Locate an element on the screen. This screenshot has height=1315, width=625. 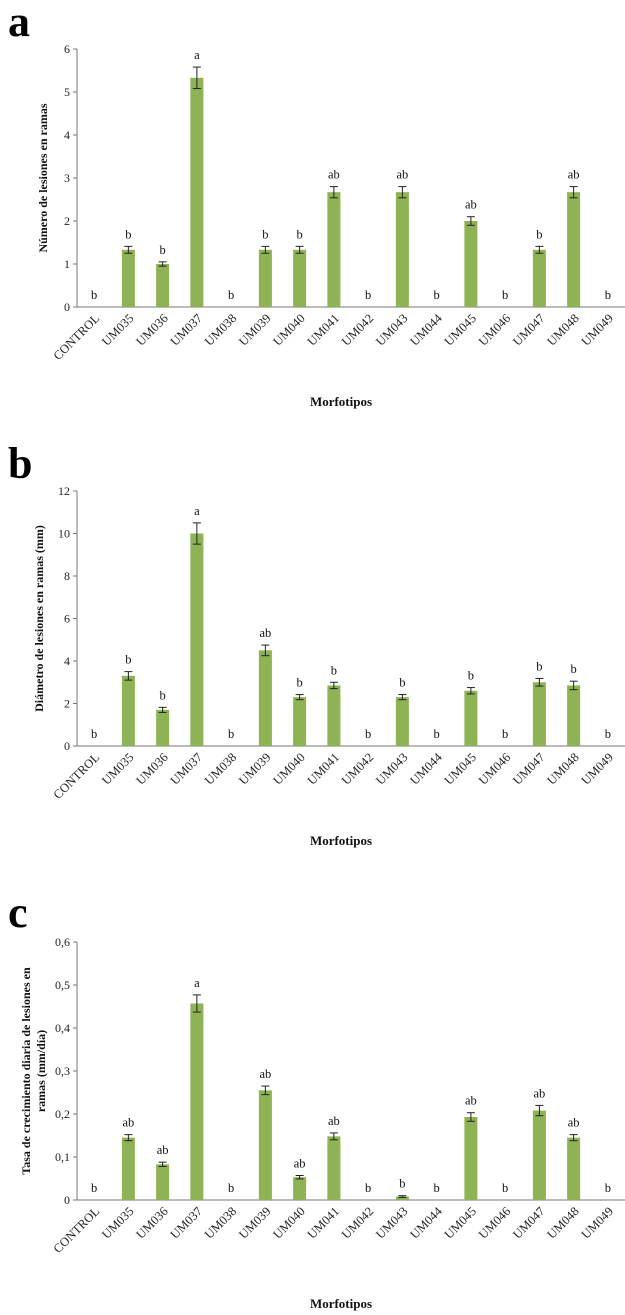
category-label: UM037 is located at coordinates (186, 329).